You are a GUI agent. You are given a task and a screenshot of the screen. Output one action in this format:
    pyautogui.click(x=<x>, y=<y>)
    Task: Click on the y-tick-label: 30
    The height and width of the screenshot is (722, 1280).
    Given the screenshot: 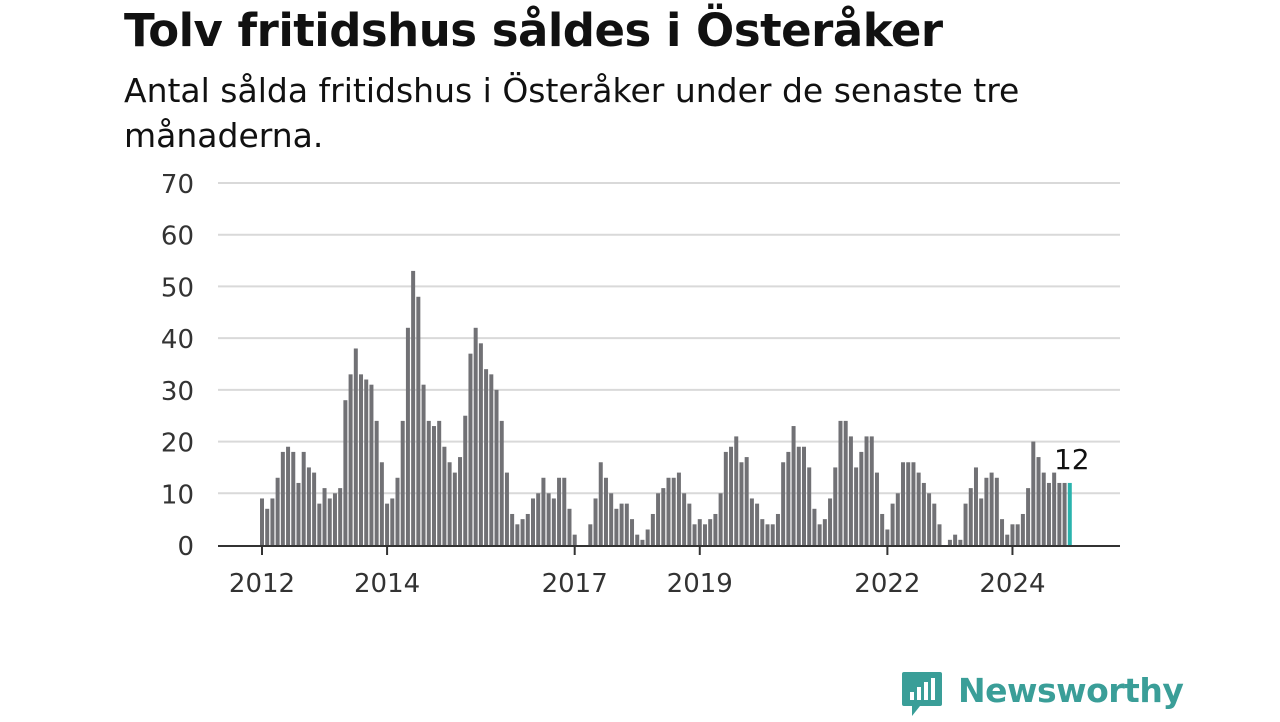 What is the action you would take?
    pyautogui.click(x=177, y=392)
    